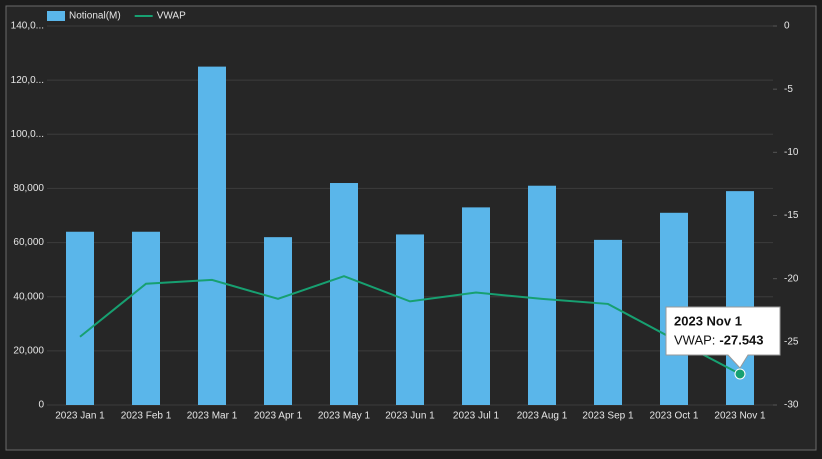 This screenshot has height=459, width=822. Describe the element at coordinates (542, 416) in the screenshot. I see `x-tick-label: 2023 Aug 1` at that location.